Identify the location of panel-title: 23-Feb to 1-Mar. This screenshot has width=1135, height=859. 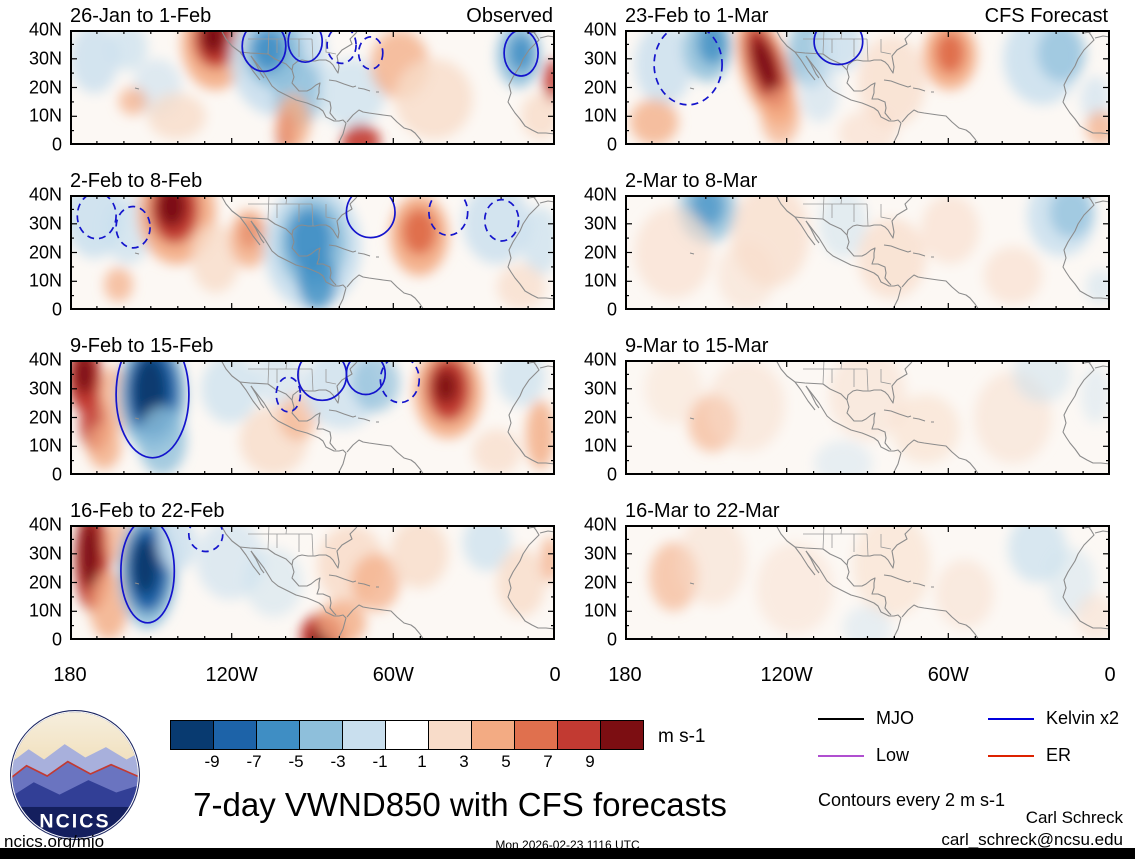
(697, 16).